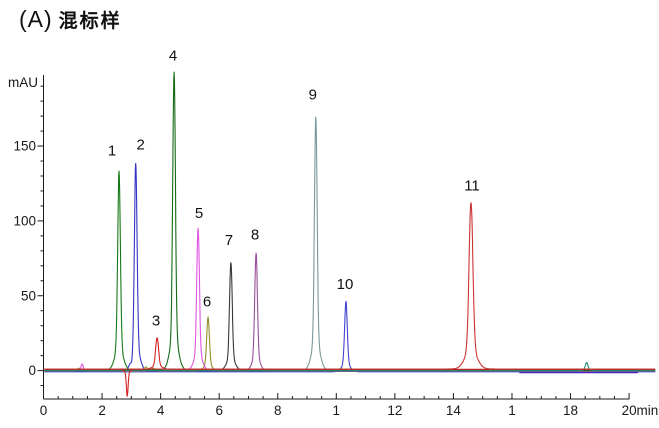  Describe the element at coordinates (141, 145) in the screenshot. I see `peak-label-2: 2` at that location.